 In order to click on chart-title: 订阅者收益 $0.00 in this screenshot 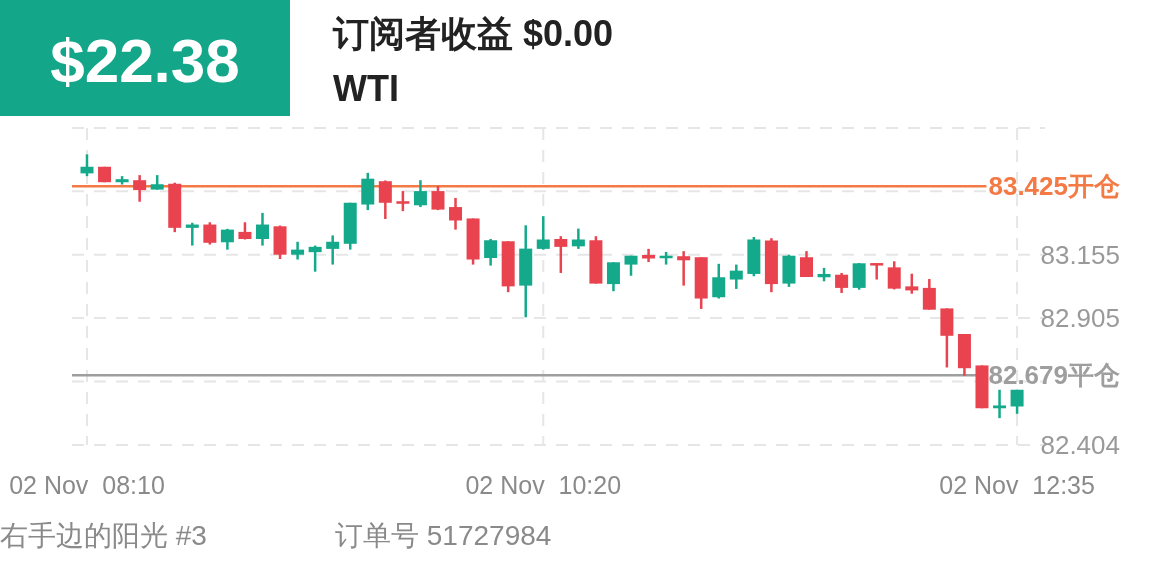, I will do `click(473, 33)`.